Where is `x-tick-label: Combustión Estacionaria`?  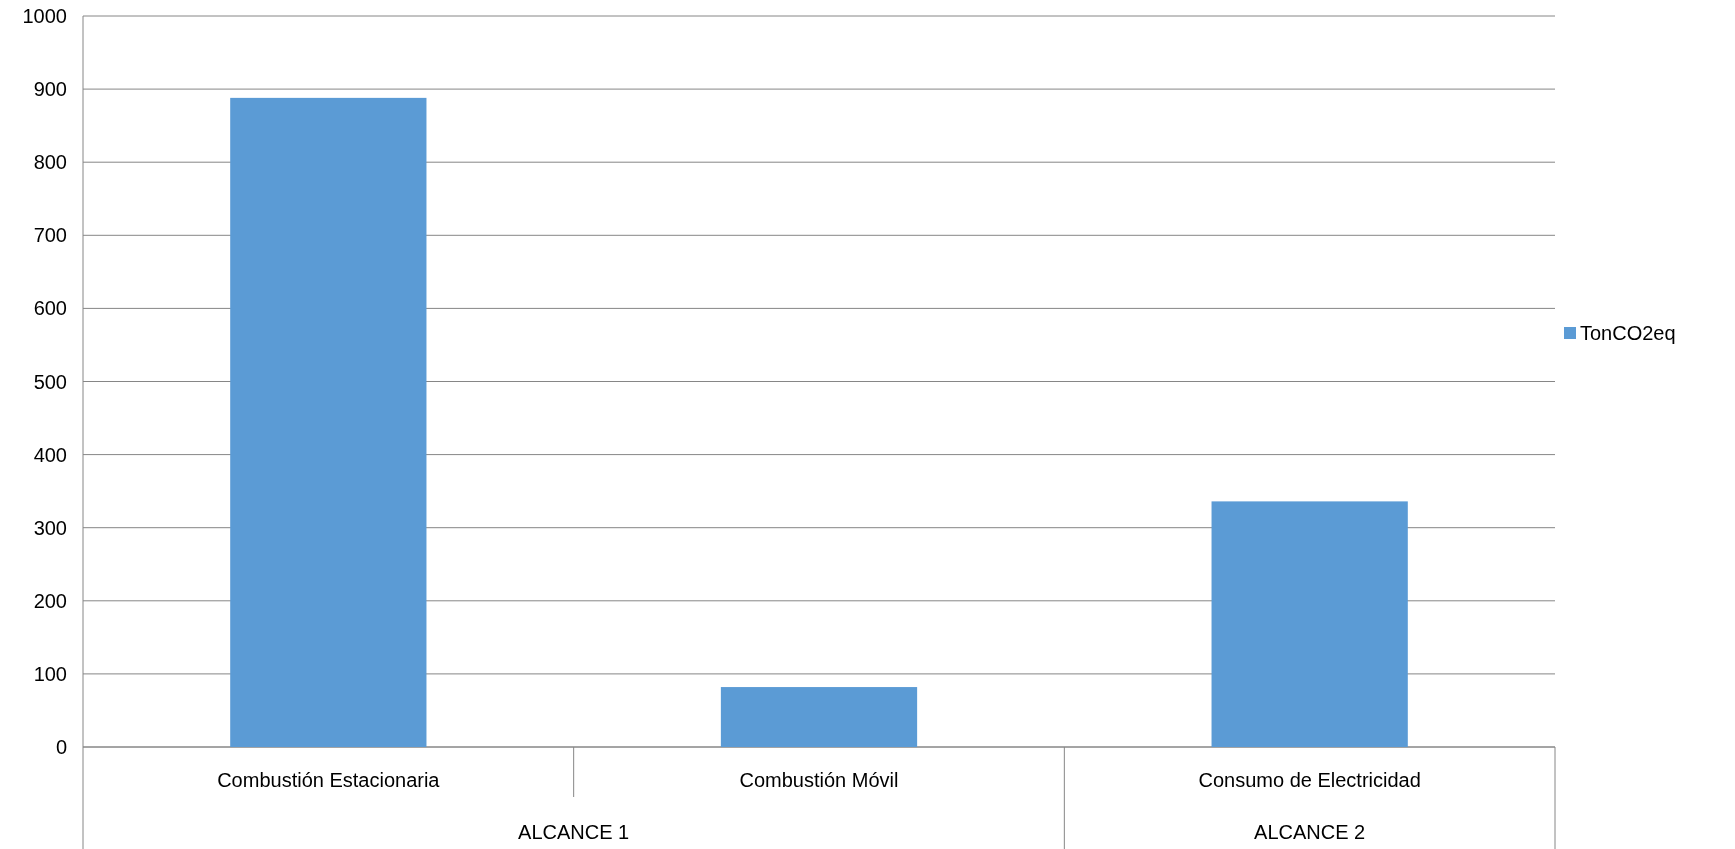
x-tick-label: Combustión Estacionaria is located at coordinates (329, 780).